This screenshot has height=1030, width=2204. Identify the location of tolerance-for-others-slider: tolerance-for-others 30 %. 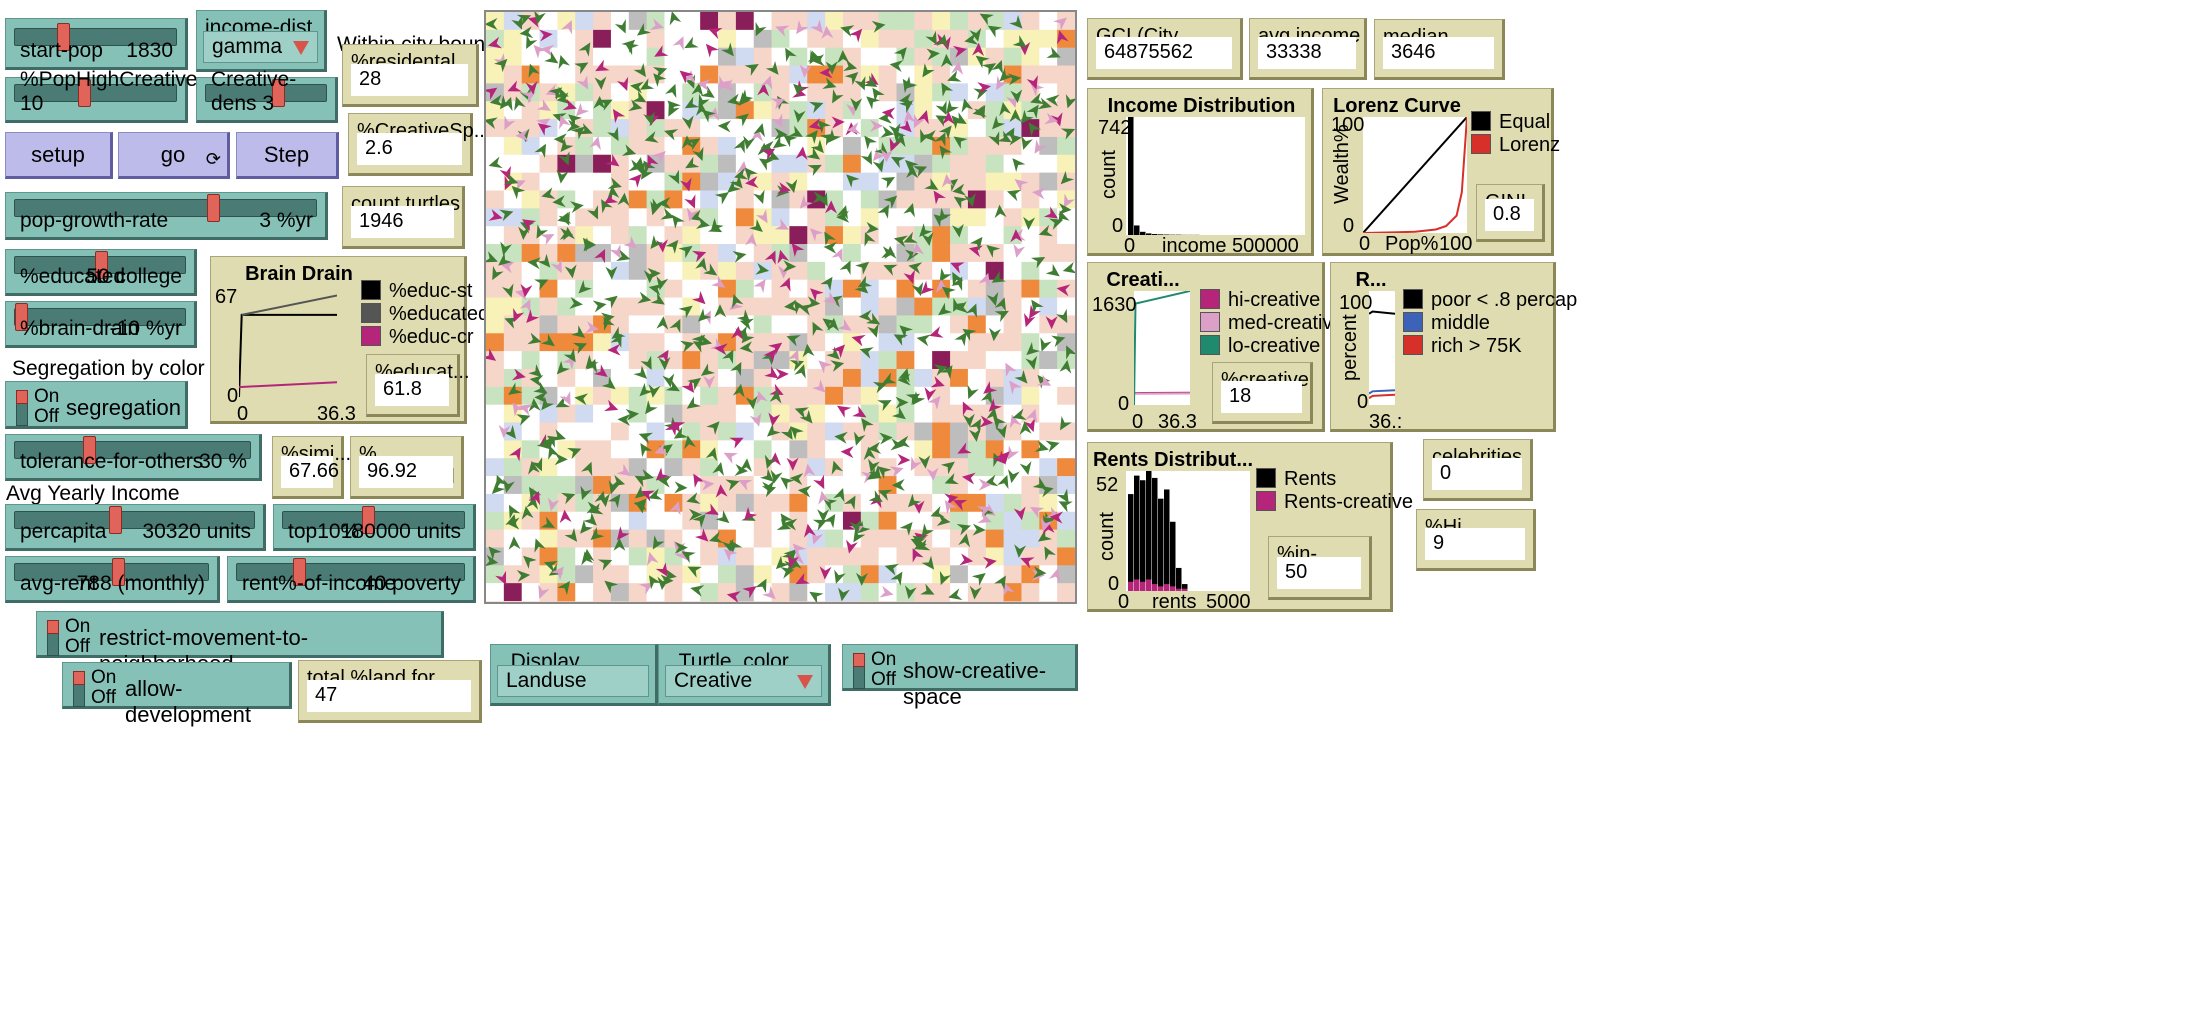
(133, 457).